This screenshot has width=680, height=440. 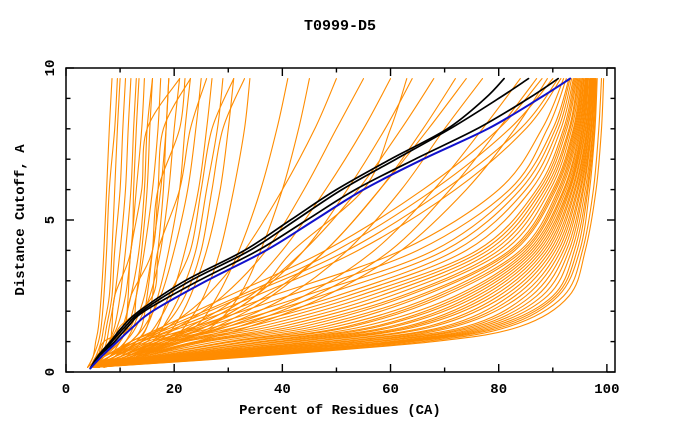 I want to click on x-axis-label: Percent of Residues (CA), so click(x=340, y=411).